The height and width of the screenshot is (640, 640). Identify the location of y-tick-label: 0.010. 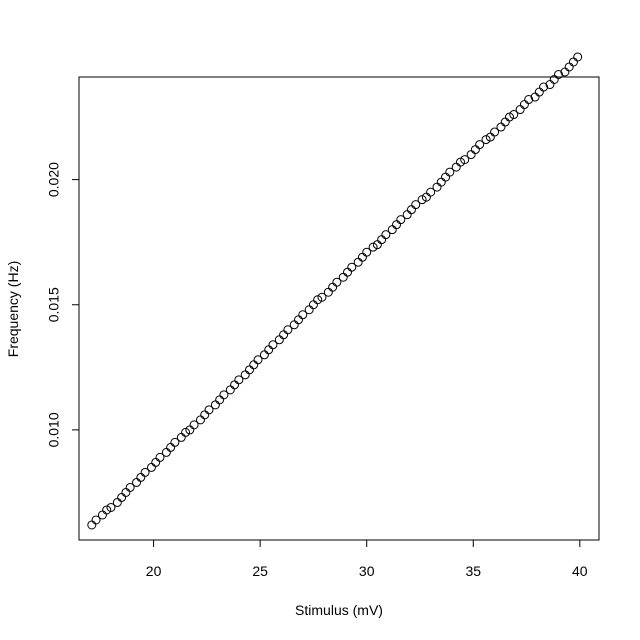
(54, 429).